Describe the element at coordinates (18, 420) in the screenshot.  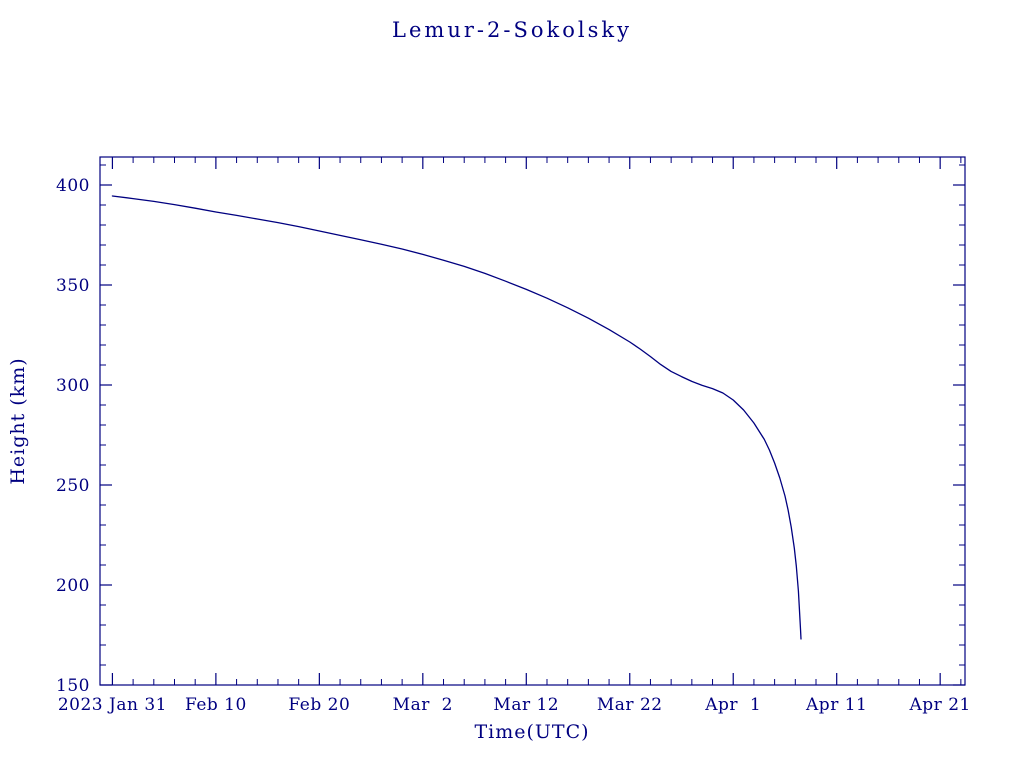
I see `y-axis-label: Height (km)` at that location.